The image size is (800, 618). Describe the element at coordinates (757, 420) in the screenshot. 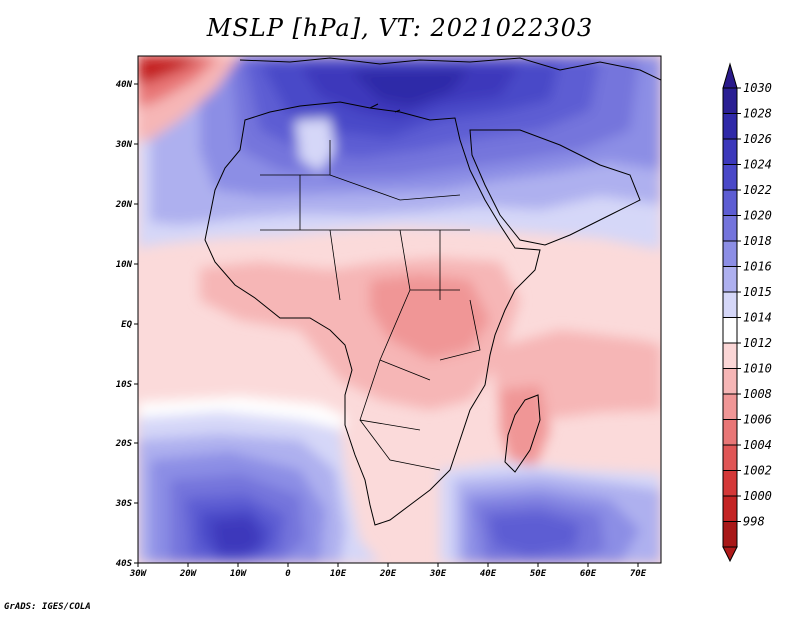

I see `colorbar-label: 1006` at that location.